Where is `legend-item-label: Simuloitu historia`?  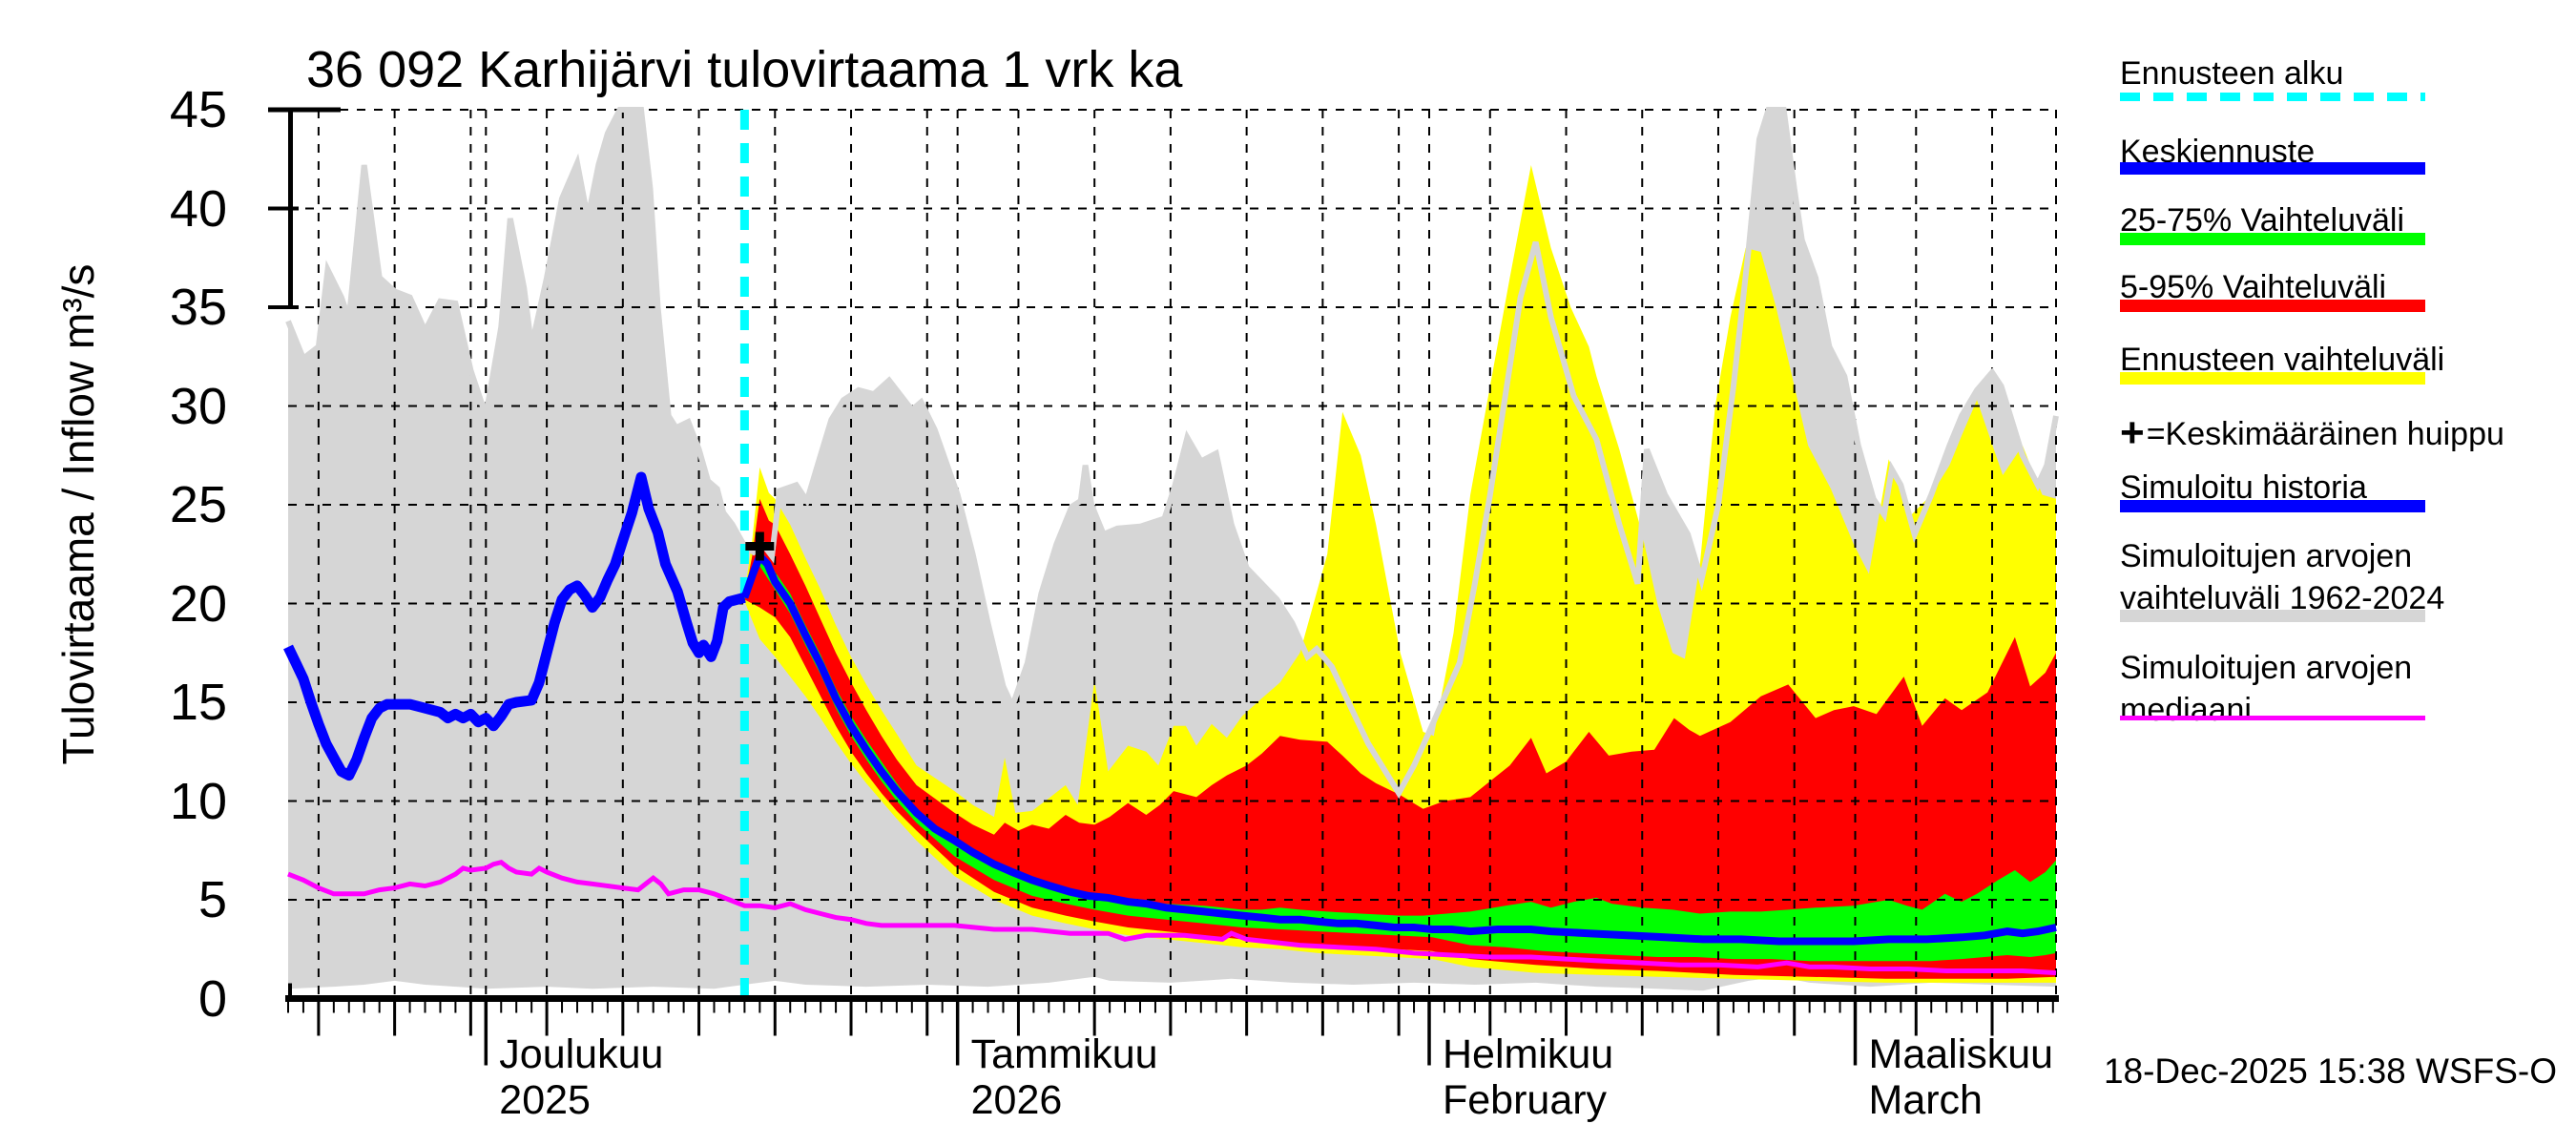
legend-item-label: Simuloitu historia is located at coordinates (2243, 487).